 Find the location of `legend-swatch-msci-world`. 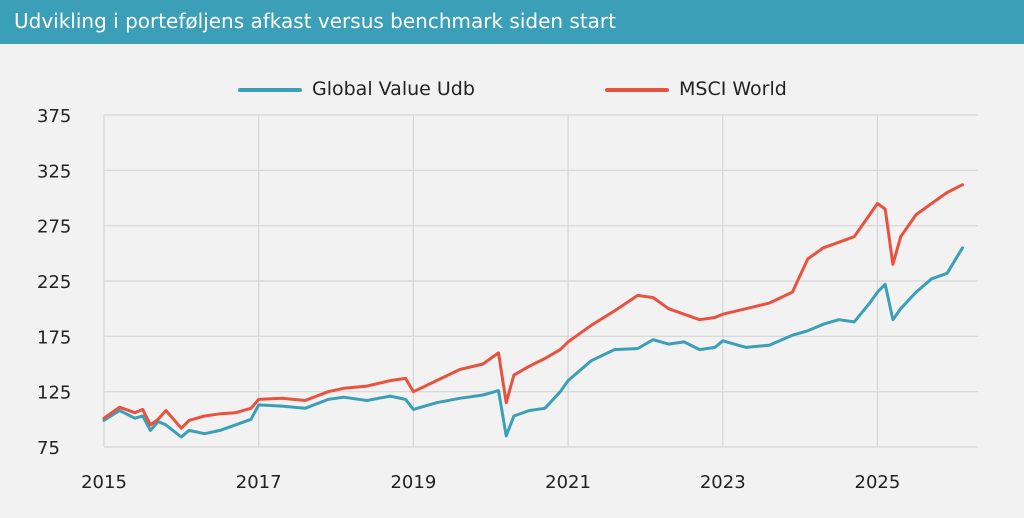

legend-swatch-msci-world is located at coordinates (637, 90).